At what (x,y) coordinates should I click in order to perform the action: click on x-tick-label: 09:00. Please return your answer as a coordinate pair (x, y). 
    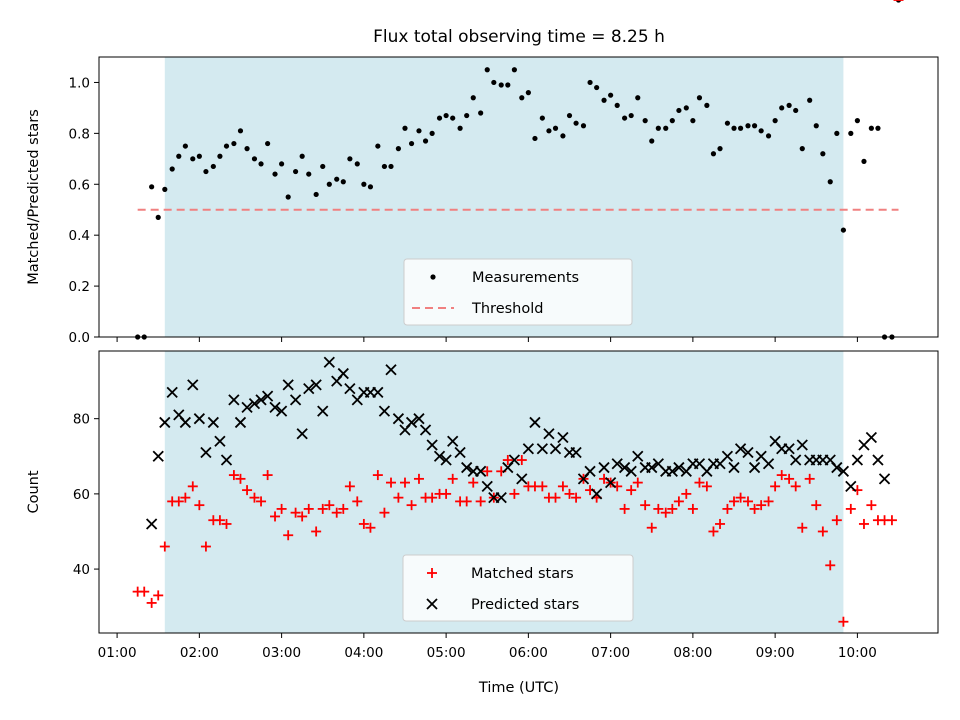
    Looking at the image, I should click on (775, 653).